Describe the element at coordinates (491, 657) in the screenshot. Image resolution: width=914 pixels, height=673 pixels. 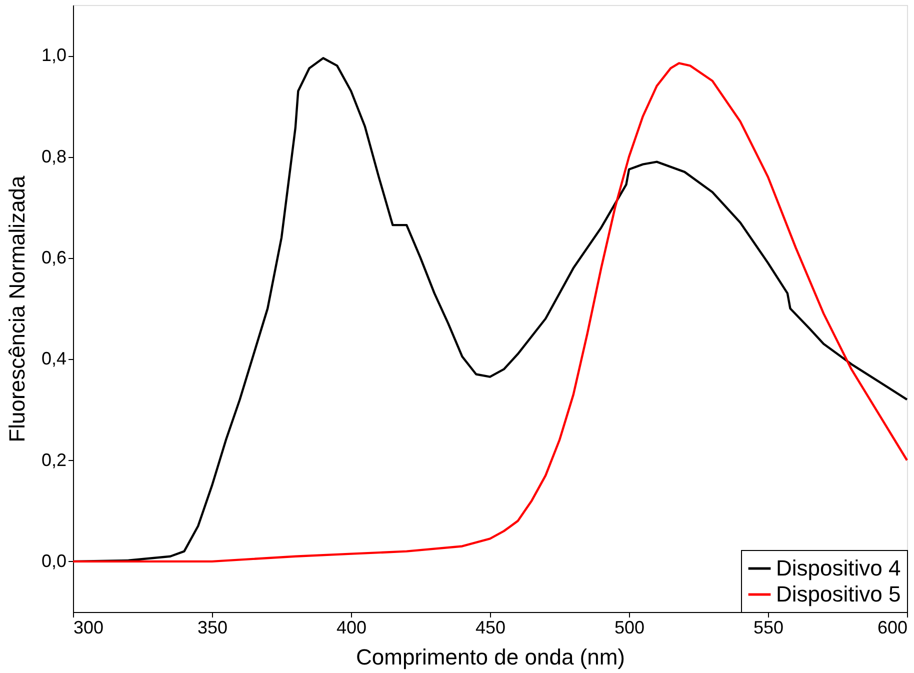
I see `x-axis-title: Comprimento de onda (nm)` at that location.